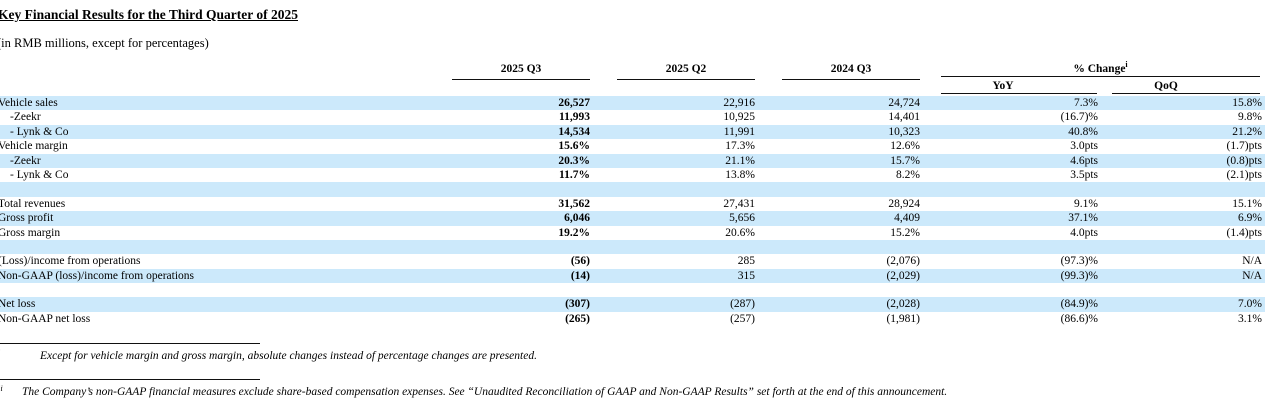 This screenshot has width=1265, height=414. What do you see at coordinates (742, 318) in the screenshot?
I see `value-2025-q2: (257)` at bounding box center [742, 318].